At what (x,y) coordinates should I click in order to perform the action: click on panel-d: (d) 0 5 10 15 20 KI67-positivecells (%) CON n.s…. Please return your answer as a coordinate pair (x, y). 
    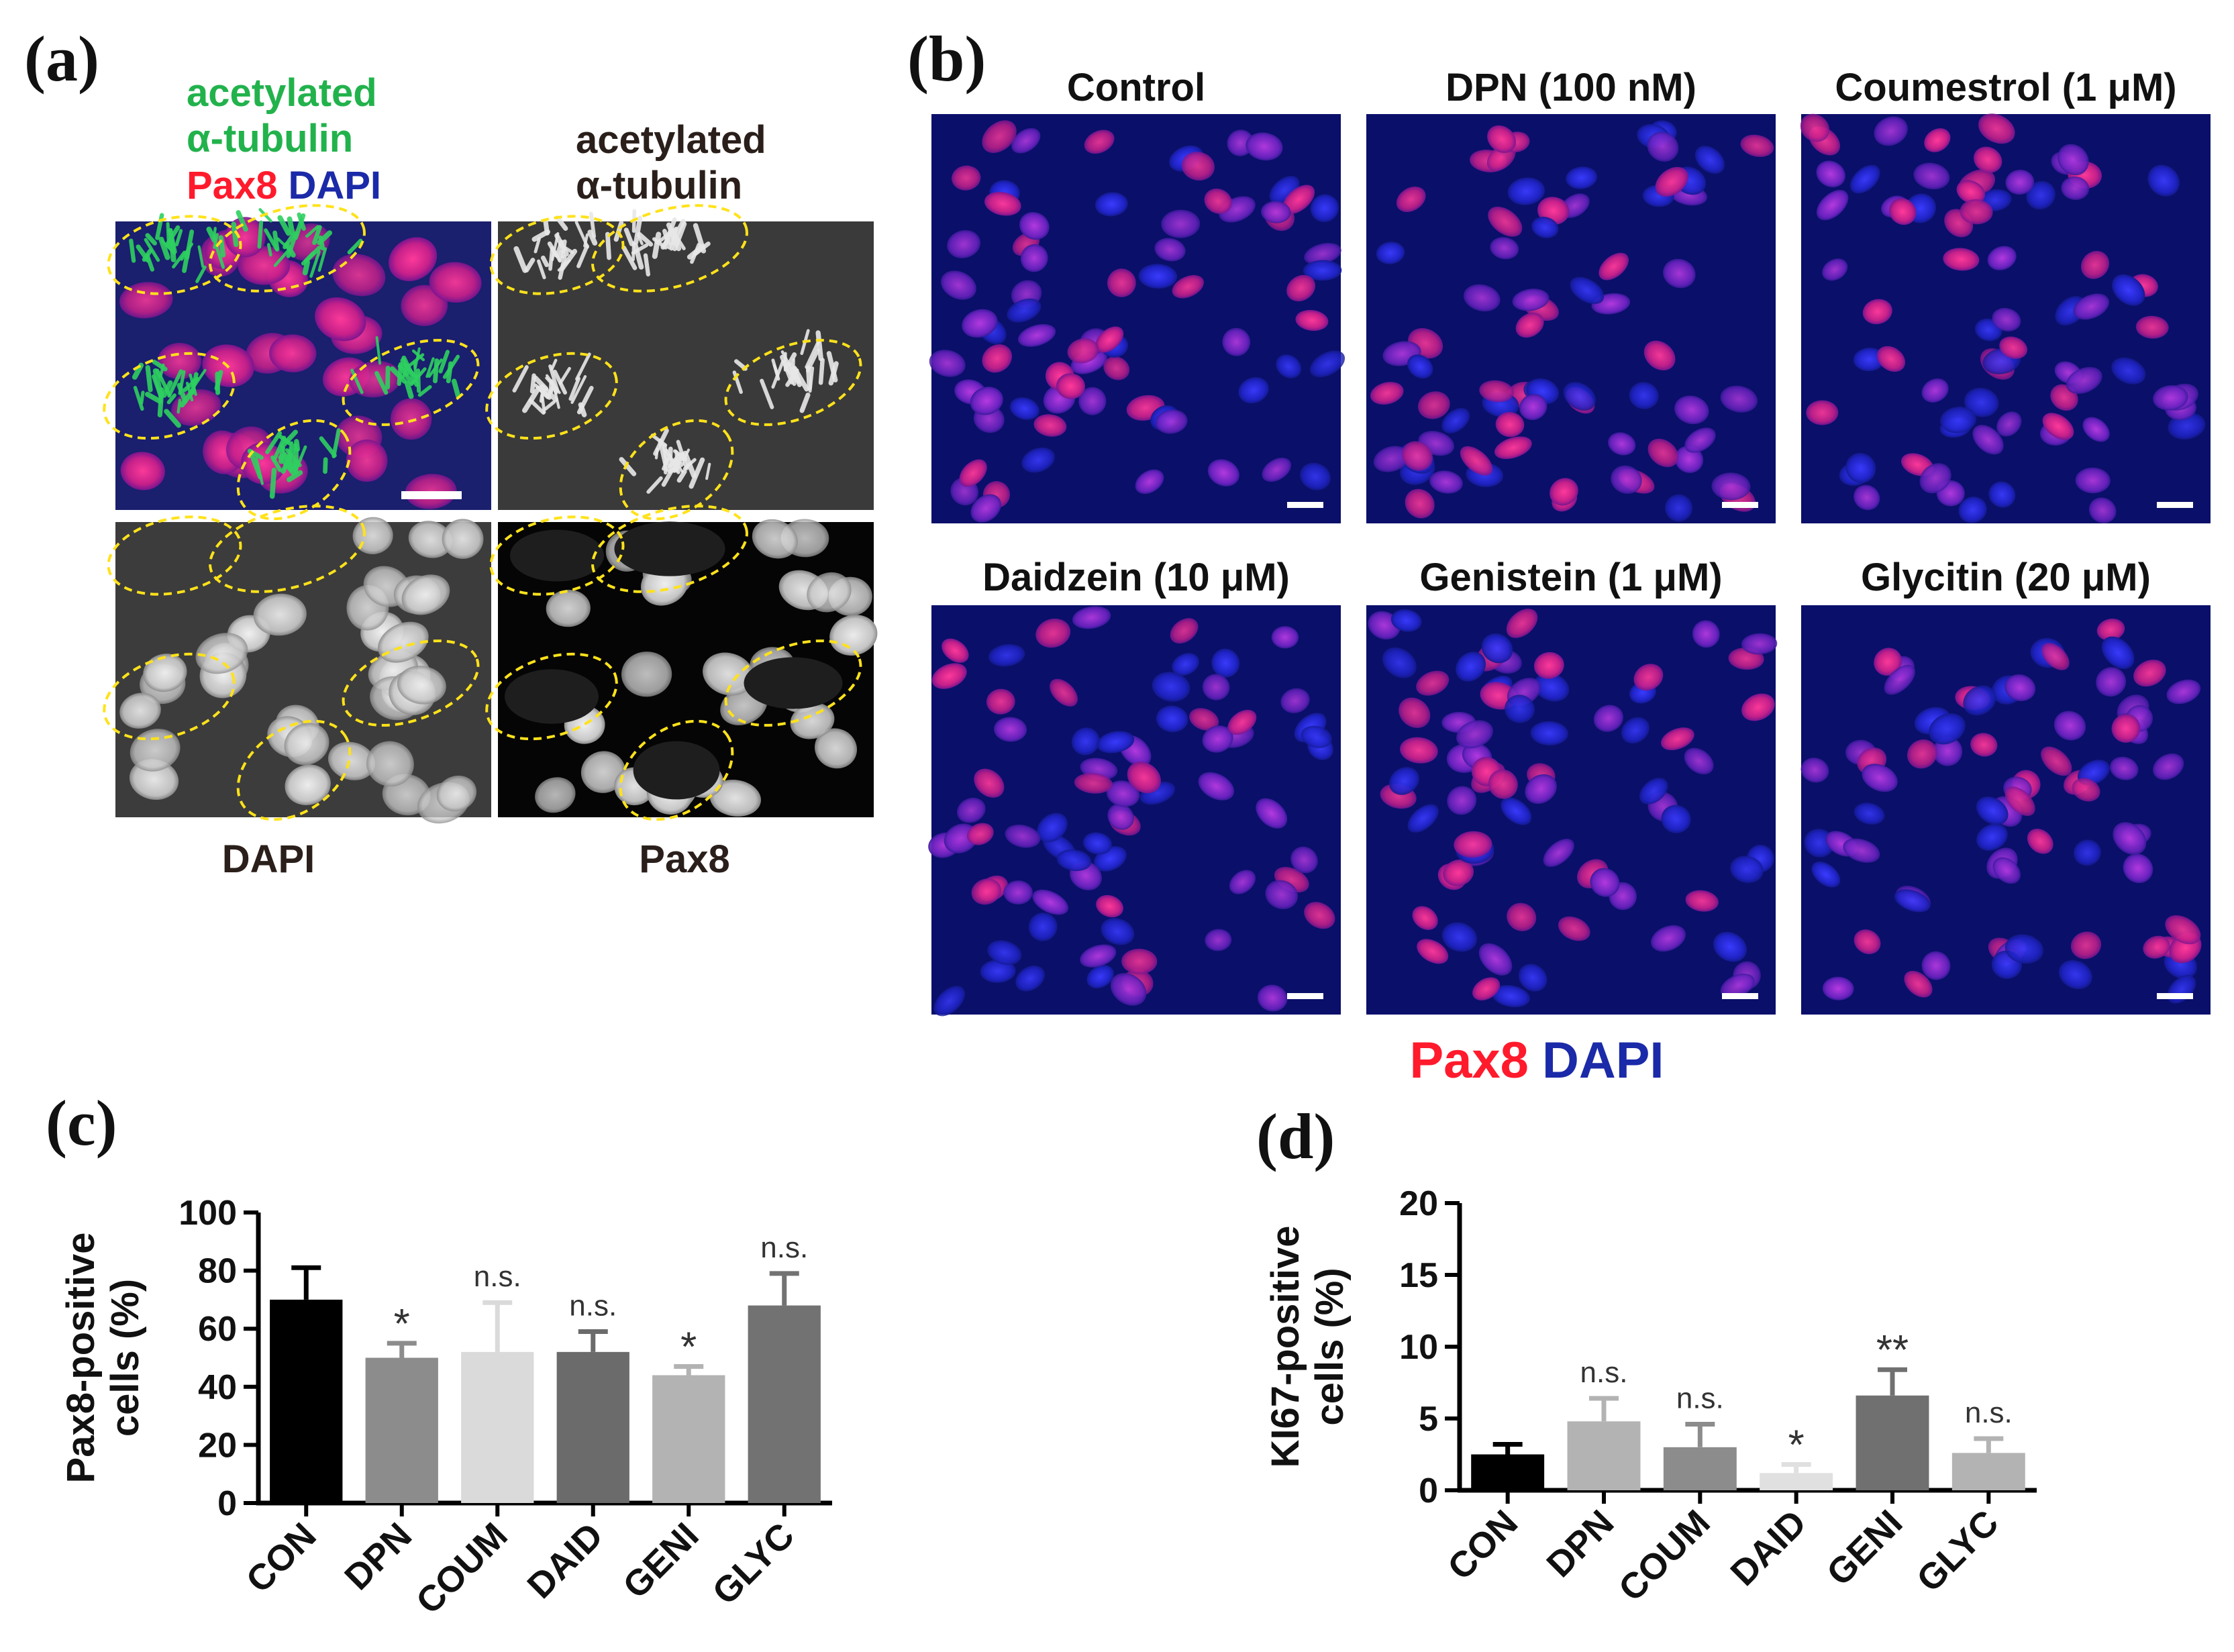
    Looking at the image, I should click on (1647, 1354).